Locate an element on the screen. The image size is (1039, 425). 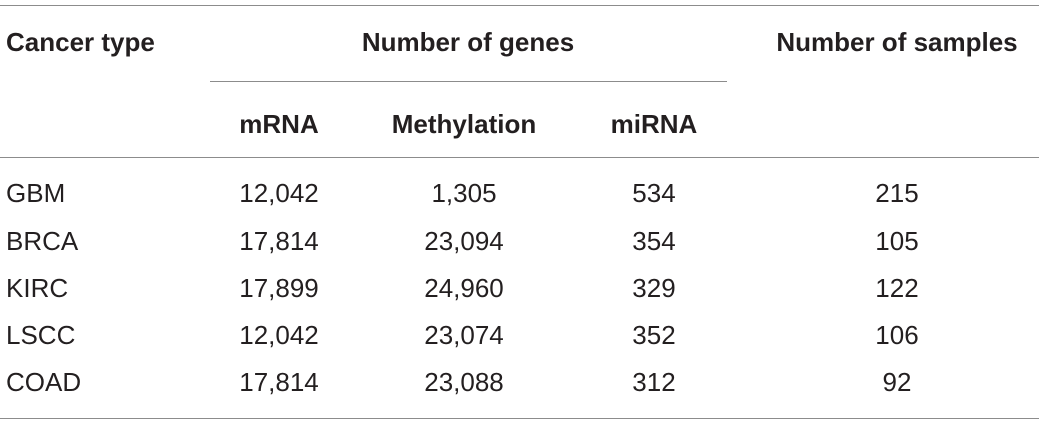
cell-mirna: 534 is located at coordinates (654, 193).